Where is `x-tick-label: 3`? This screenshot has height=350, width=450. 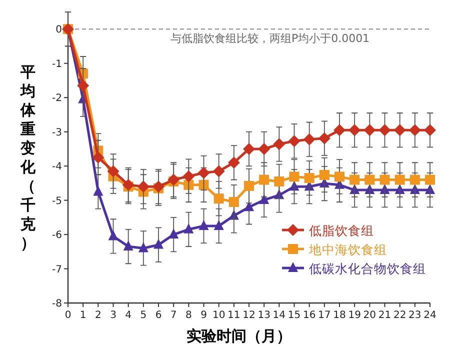
x-tick-label: 3 is located at coordinates (113, 315).